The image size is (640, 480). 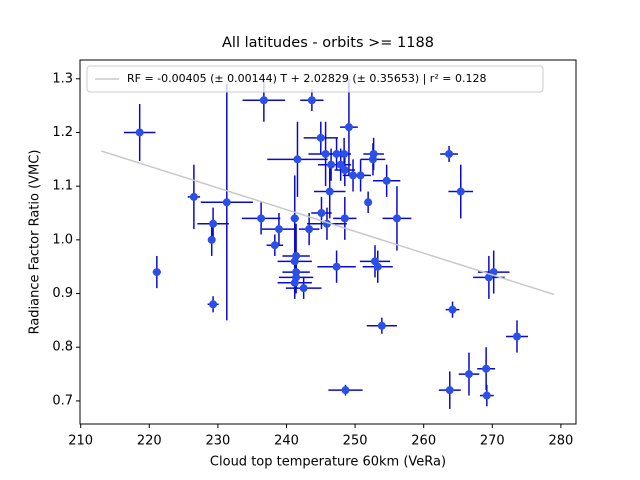 What do you see at coordinates (62, 347) in the screenshot?
I see `y-tick-label: 0.8` at bounding box center [62, 347].